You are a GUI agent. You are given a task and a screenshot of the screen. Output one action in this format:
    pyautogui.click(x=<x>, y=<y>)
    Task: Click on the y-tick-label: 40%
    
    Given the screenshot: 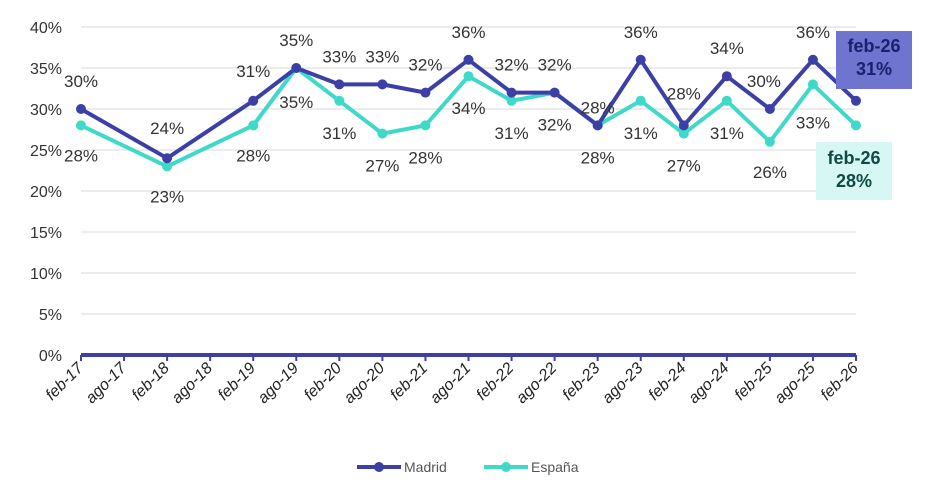 What is the action you would take?
    pyautogui.click(x=46, y=28)
    